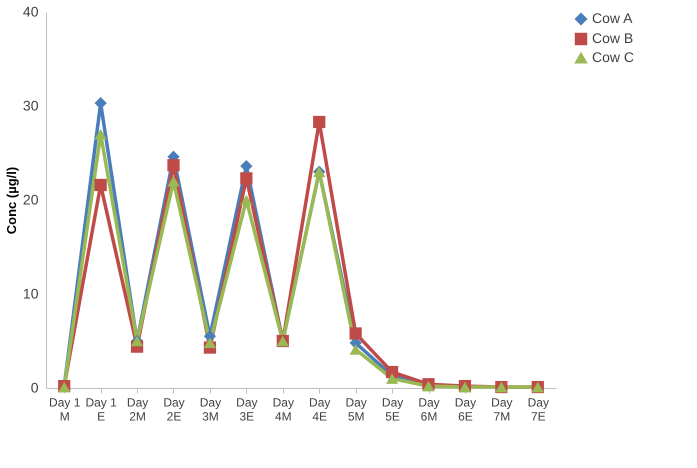  I want to click on x-tick-label: Day 3M, so click(211, 410).